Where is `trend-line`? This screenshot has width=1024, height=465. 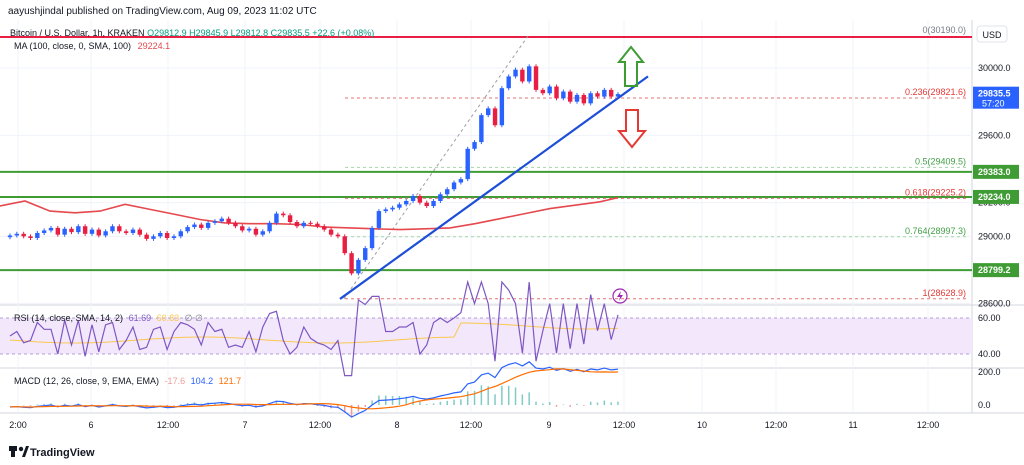 trend-line is located at coordinates (494, 187).